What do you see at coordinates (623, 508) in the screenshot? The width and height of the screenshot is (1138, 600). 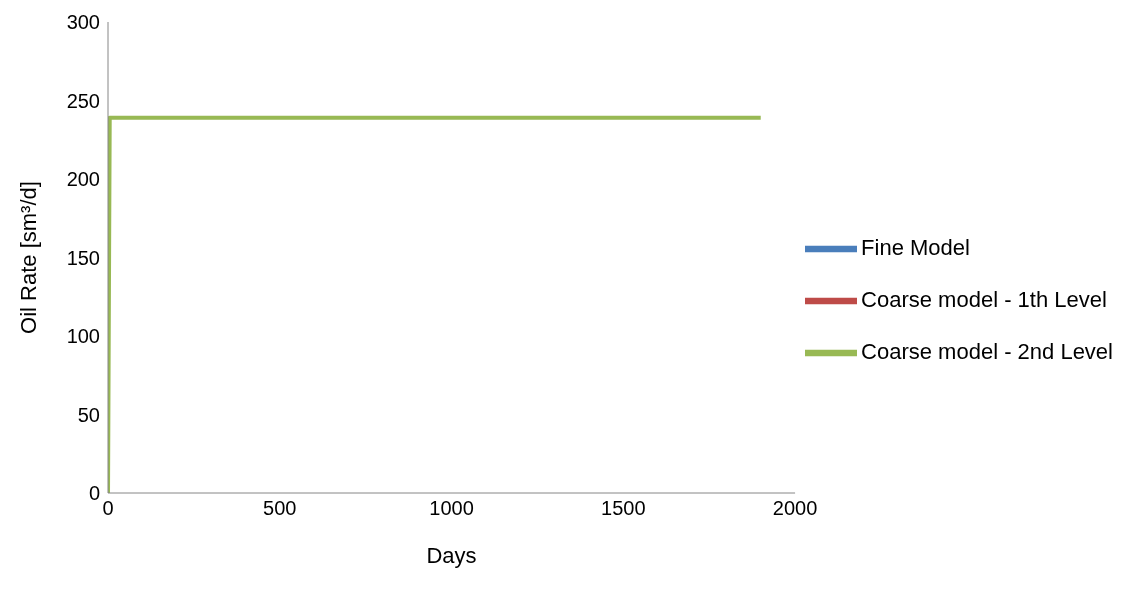 I see `x-tick-label: 1500` at bounding box center [623, 508].